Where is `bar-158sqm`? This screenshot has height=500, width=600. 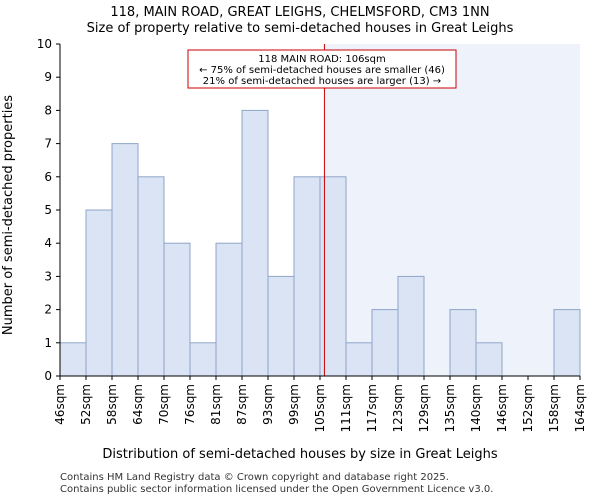
bar-158sqm is located at coordinates (567, 343).